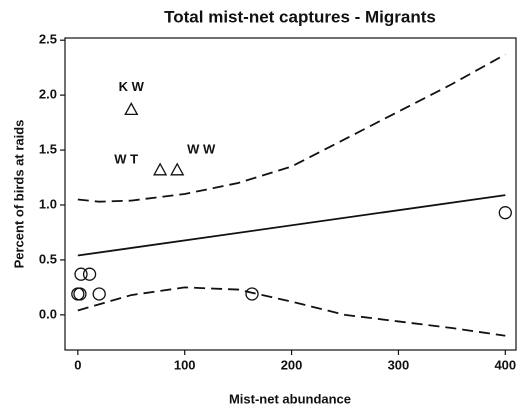 This screenshot has width=518, height=410. What do you see at coordinates (300, 16) in the screenshot?
I see `chart-title: Total mist-net captures - Migrants` at bounding box center [300, 16].